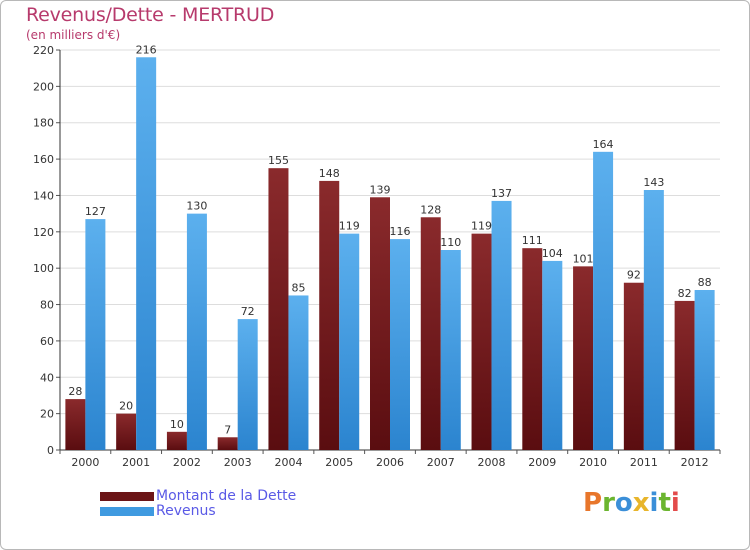 Image resolution: width=750 pixels, height=550 pixels. I want to click on data-label-debt: 28, so click(75, 391).